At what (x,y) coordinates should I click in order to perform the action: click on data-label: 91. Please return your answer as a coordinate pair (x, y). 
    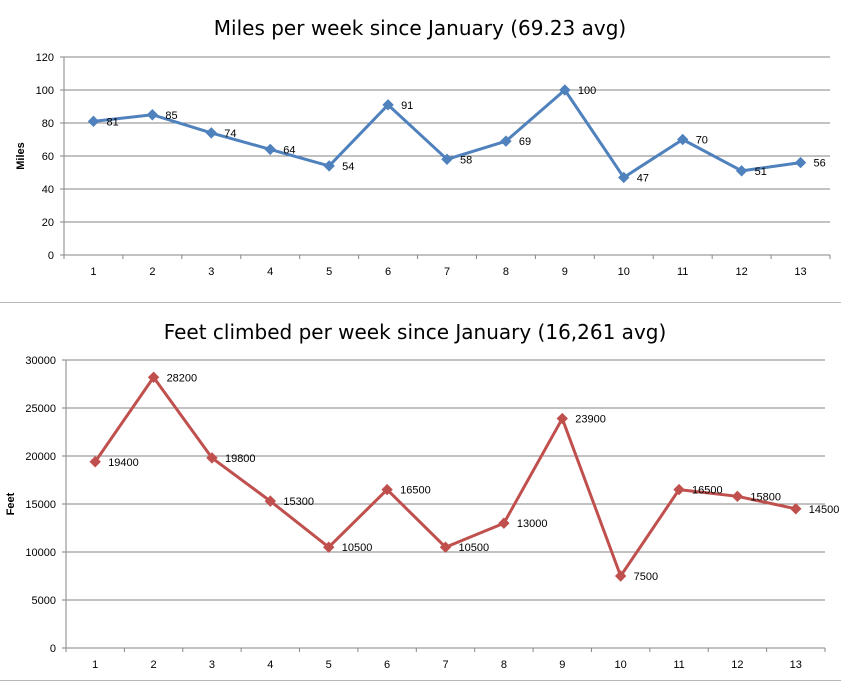
    Looking at the image, I should click on (407, 106).